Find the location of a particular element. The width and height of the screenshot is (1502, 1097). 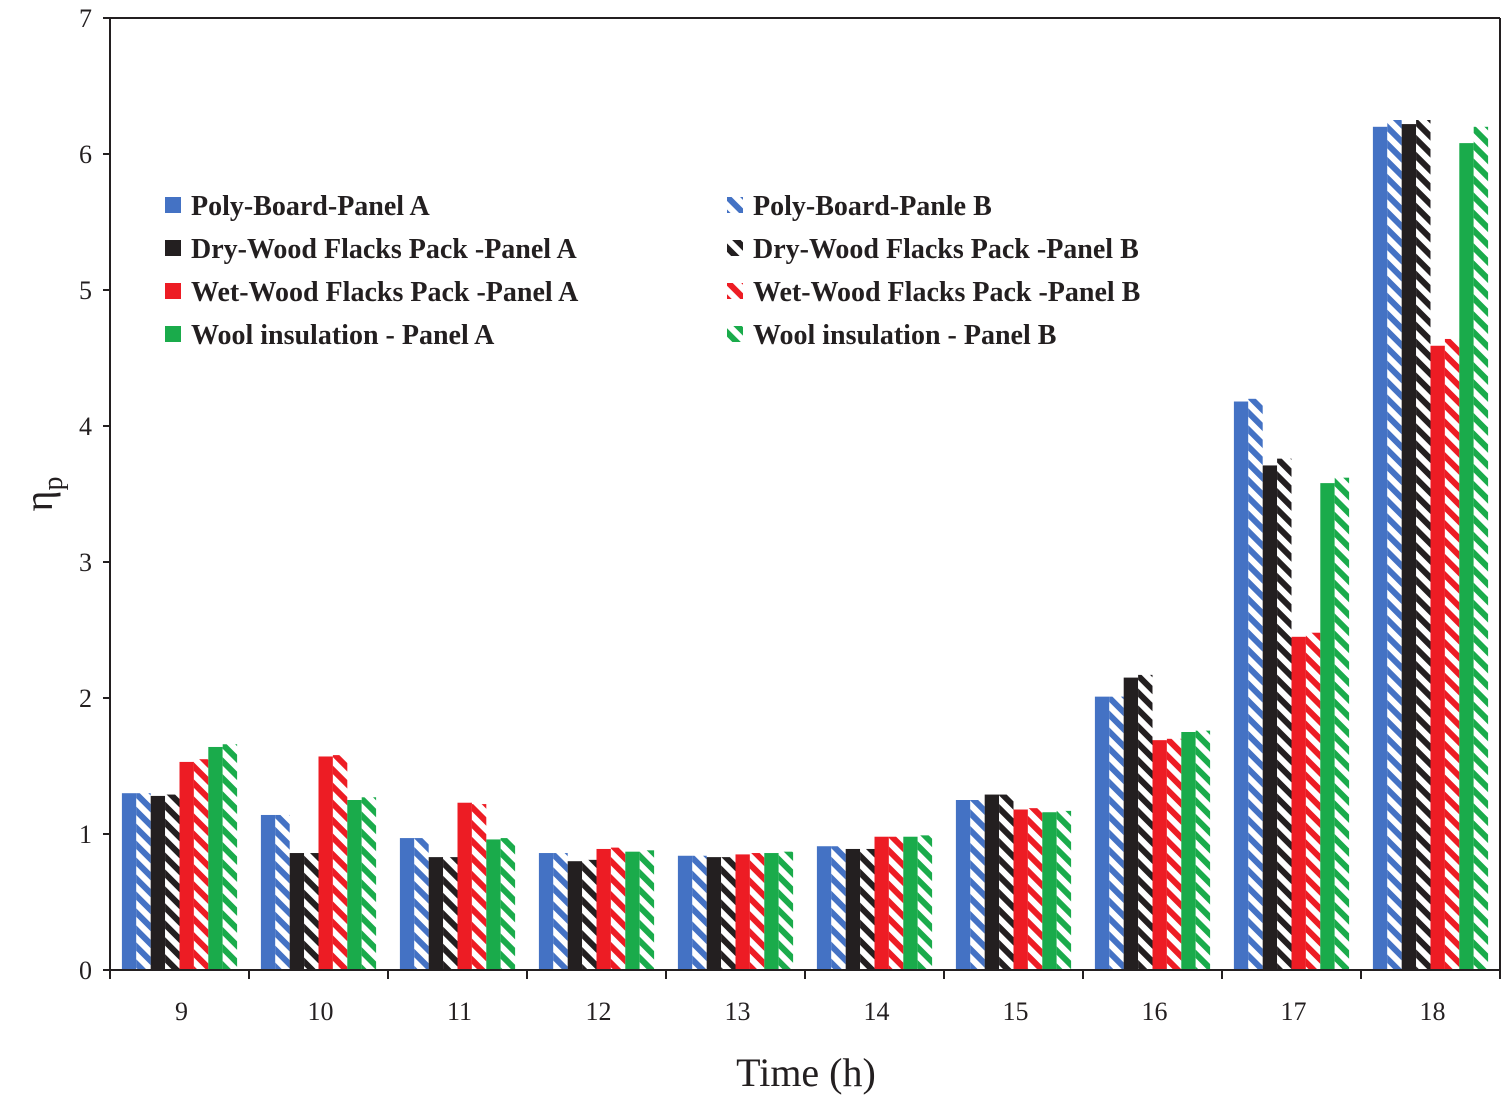

y-tick-label: 7 is located at coordinates (85, 18).